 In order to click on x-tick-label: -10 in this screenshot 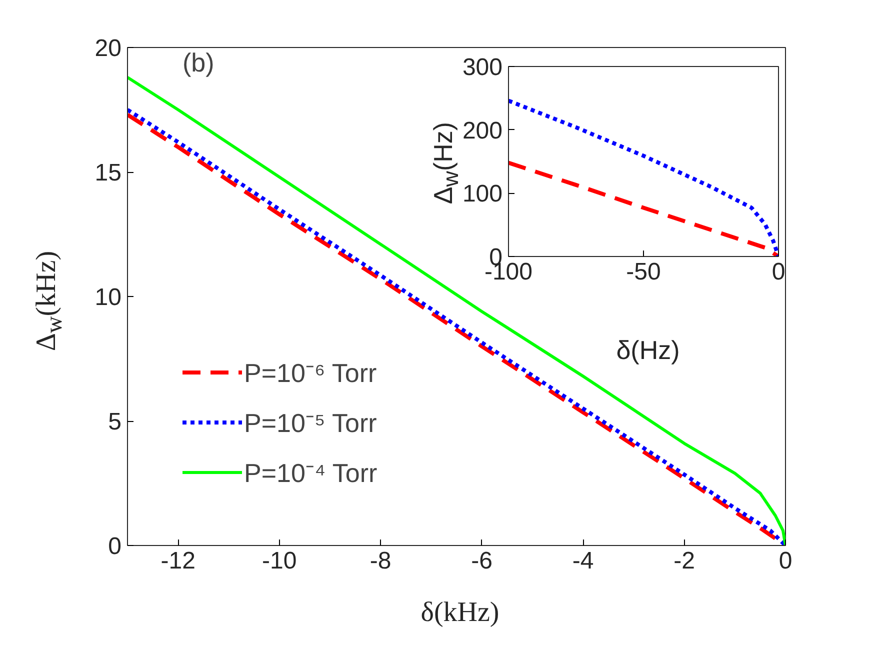, I will do `click(279, 561)`.